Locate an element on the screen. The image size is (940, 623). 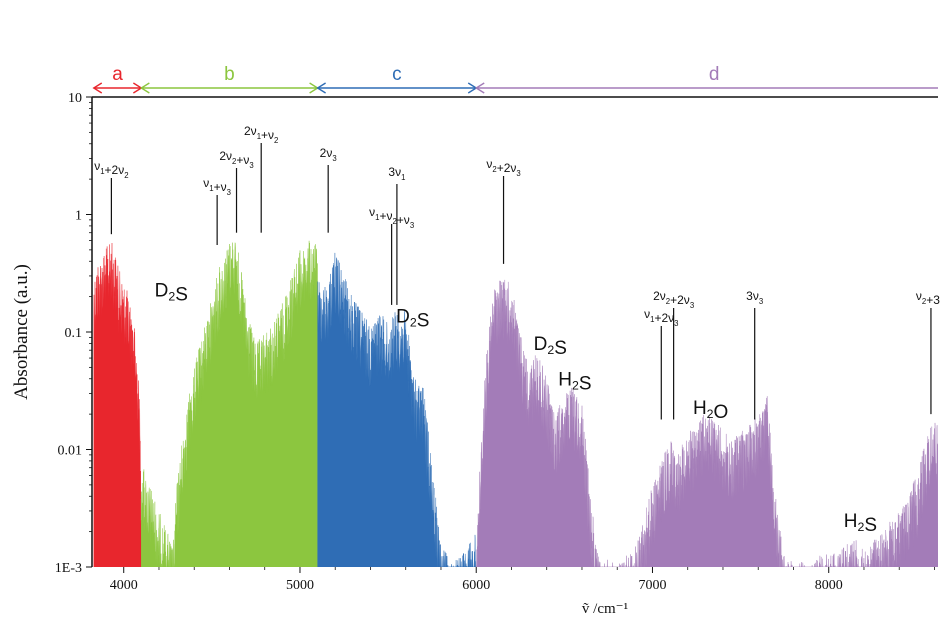
x-tick-label: 7000 is located at coordinates (652, 585).